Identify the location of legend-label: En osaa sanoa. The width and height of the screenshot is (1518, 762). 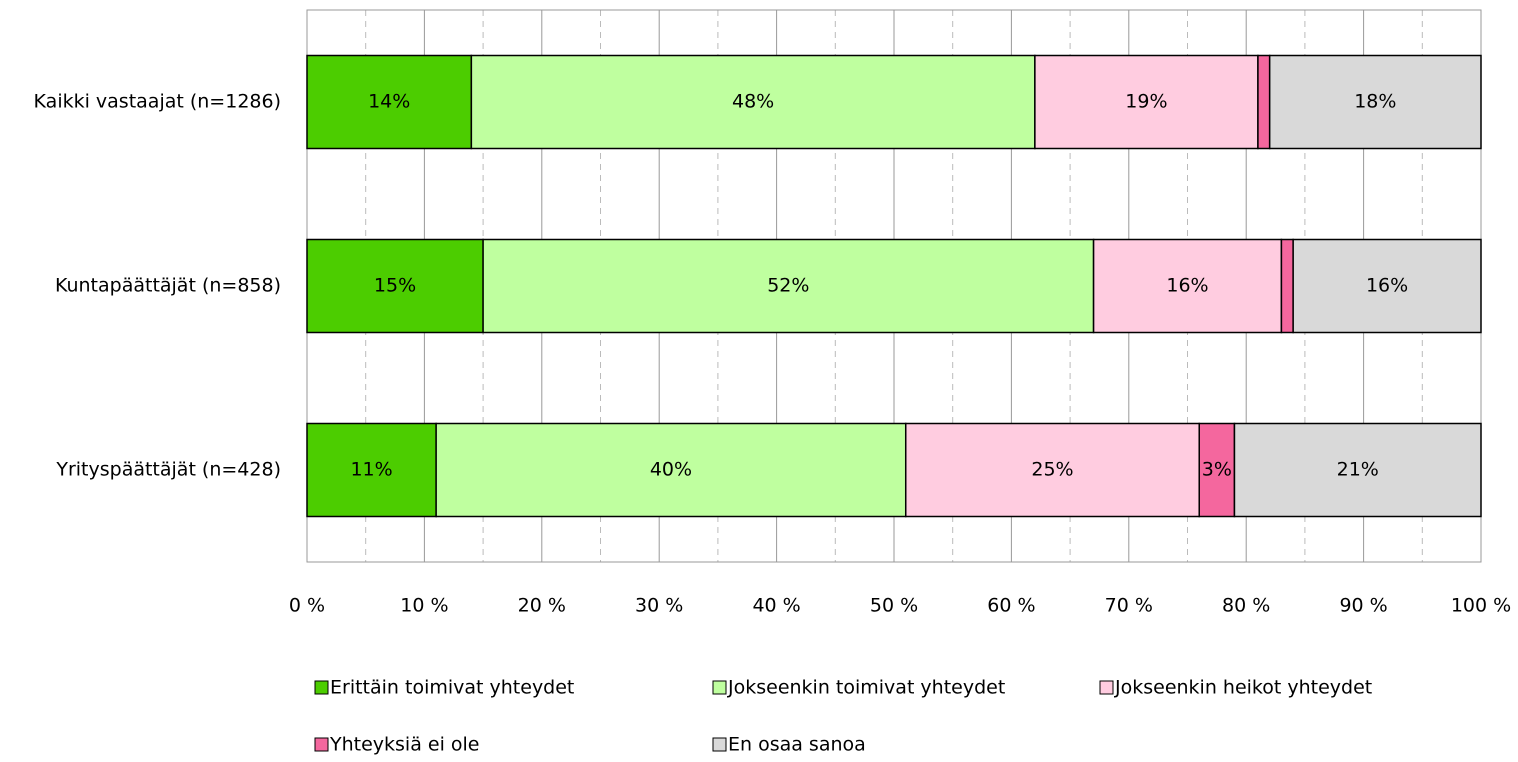
(797, 745).